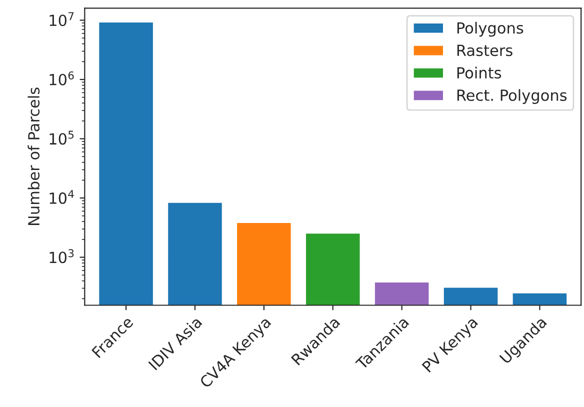  I want to click on legend-label: Points, so click(479, 72).